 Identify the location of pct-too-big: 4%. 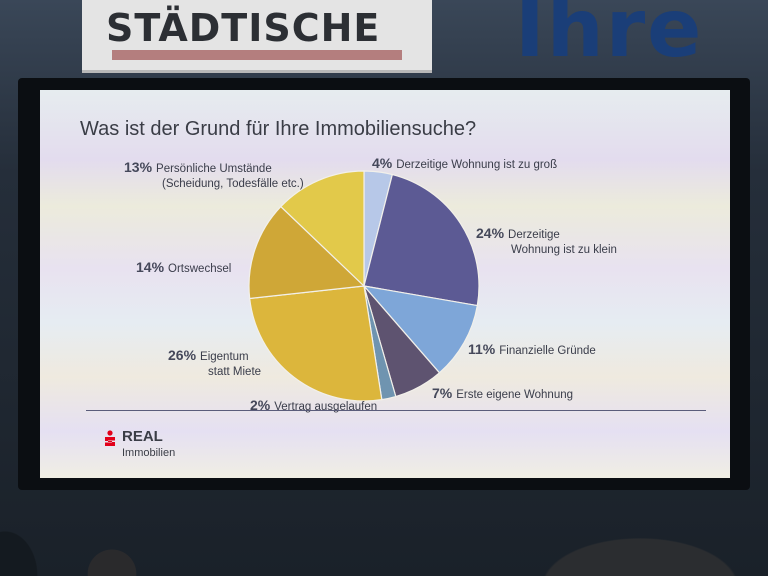
(382, 163).